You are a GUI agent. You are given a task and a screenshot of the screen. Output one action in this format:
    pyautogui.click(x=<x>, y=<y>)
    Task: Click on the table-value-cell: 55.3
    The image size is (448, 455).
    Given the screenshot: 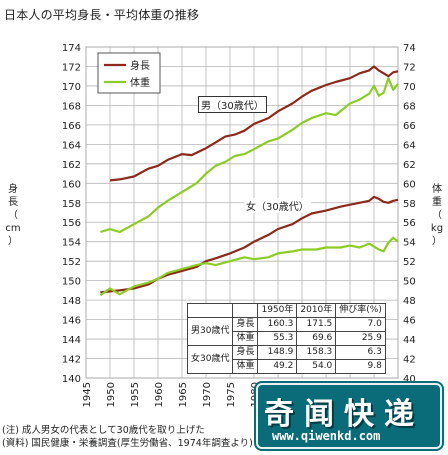 What is the action you would take?
    pyautogui.click(x=277, y=338)
    